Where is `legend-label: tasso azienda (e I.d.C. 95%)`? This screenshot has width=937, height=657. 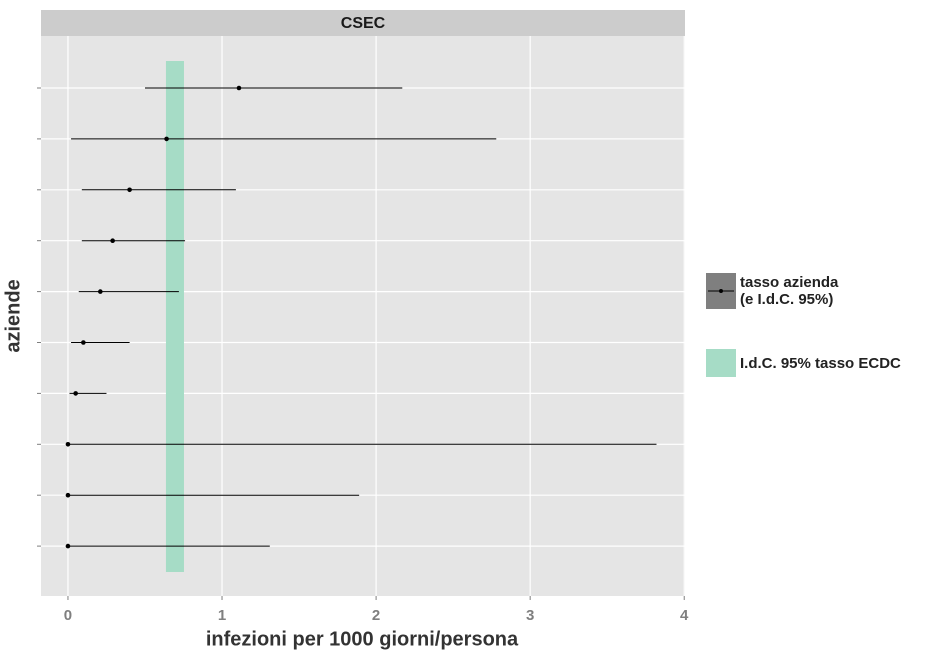
legend-label: tasso azienda (e I.d.C. 95%) is located at coordinates (789, 291).